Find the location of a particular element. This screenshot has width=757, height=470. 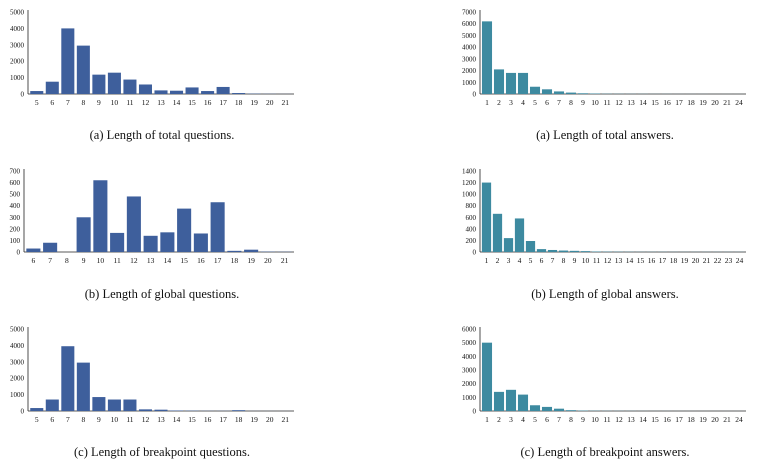

global-answers-xtick-label: 3 is located at coordinates (509, 260).